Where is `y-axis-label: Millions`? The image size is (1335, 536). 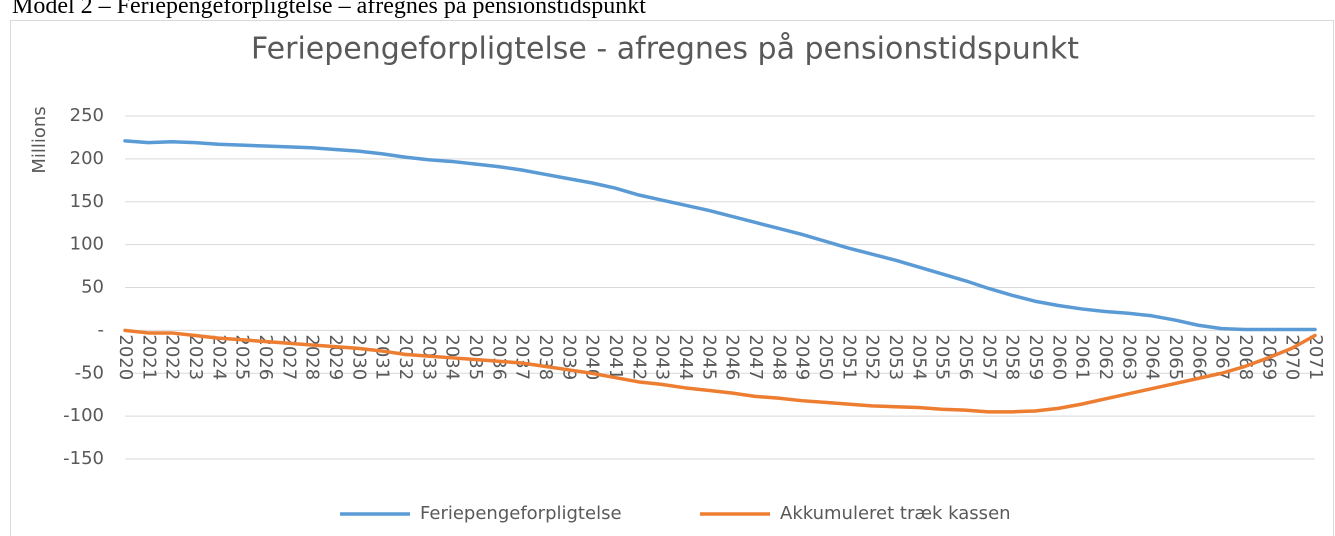
y-axis-label: Millions is located at coordinates (39, 139).